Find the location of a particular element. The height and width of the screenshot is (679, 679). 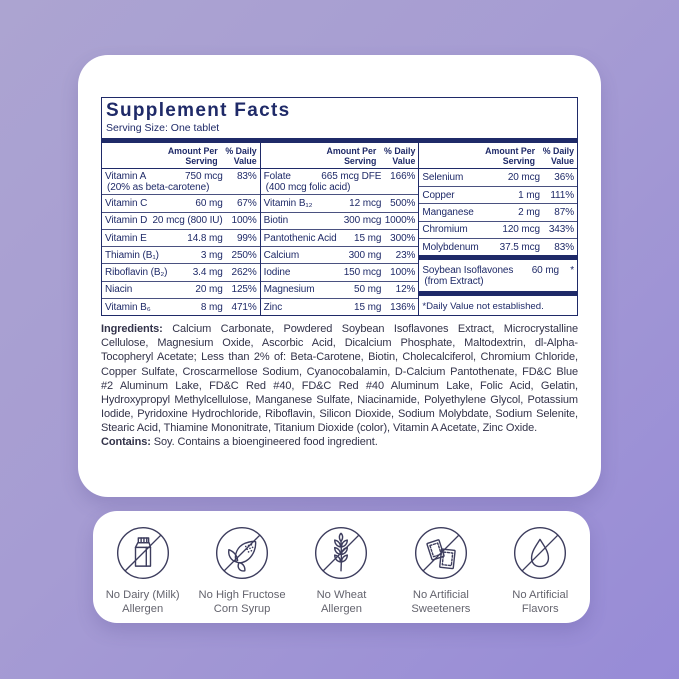

badge-no-artificial-flavors: No Artificial Flavors is located at coordinates (540, 569).